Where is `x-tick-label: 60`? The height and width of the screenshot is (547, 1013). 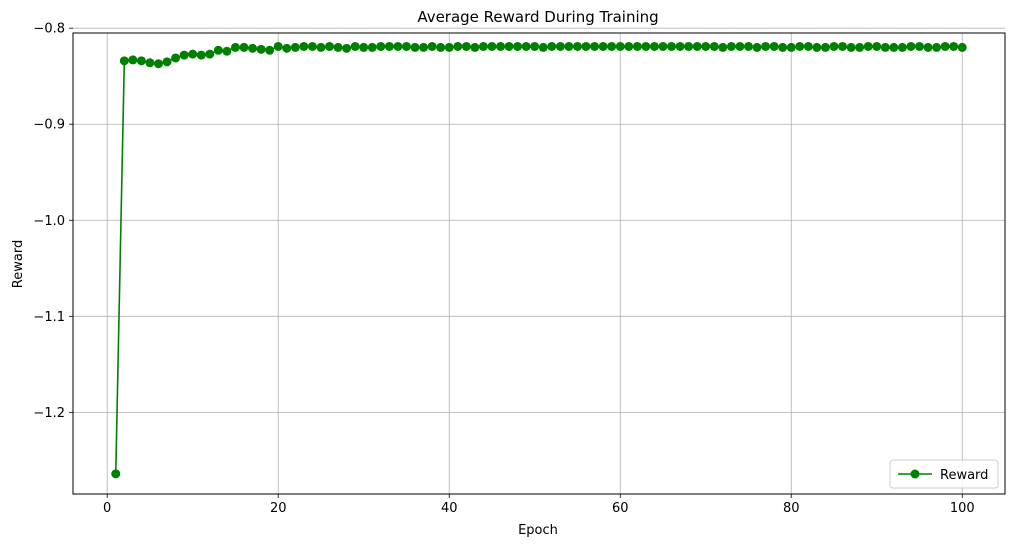 x-tick-label: 60 is located at coordinates (620, 508).